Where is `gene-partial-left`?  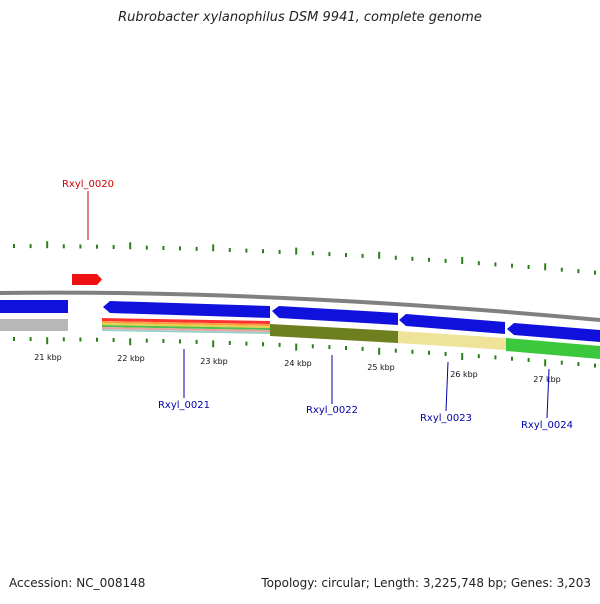 gene-partial-left is located at coordinates (34, 306).